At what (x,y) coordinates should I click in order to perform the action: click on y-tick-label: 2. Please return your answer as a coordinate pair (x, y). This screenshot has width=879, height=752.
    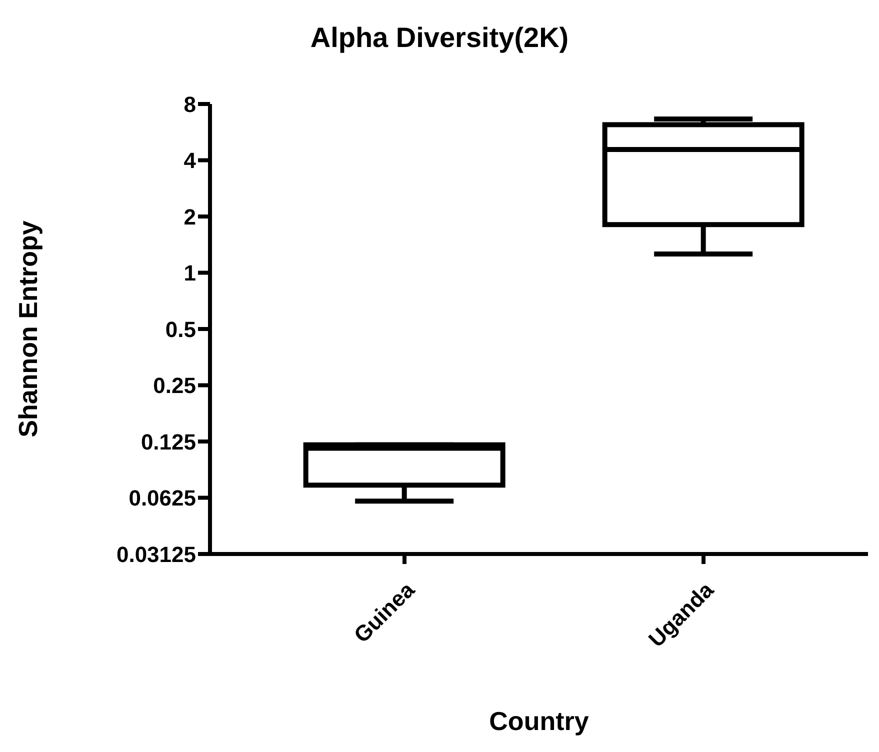
    Looking at the image, I should click on (190, 217).